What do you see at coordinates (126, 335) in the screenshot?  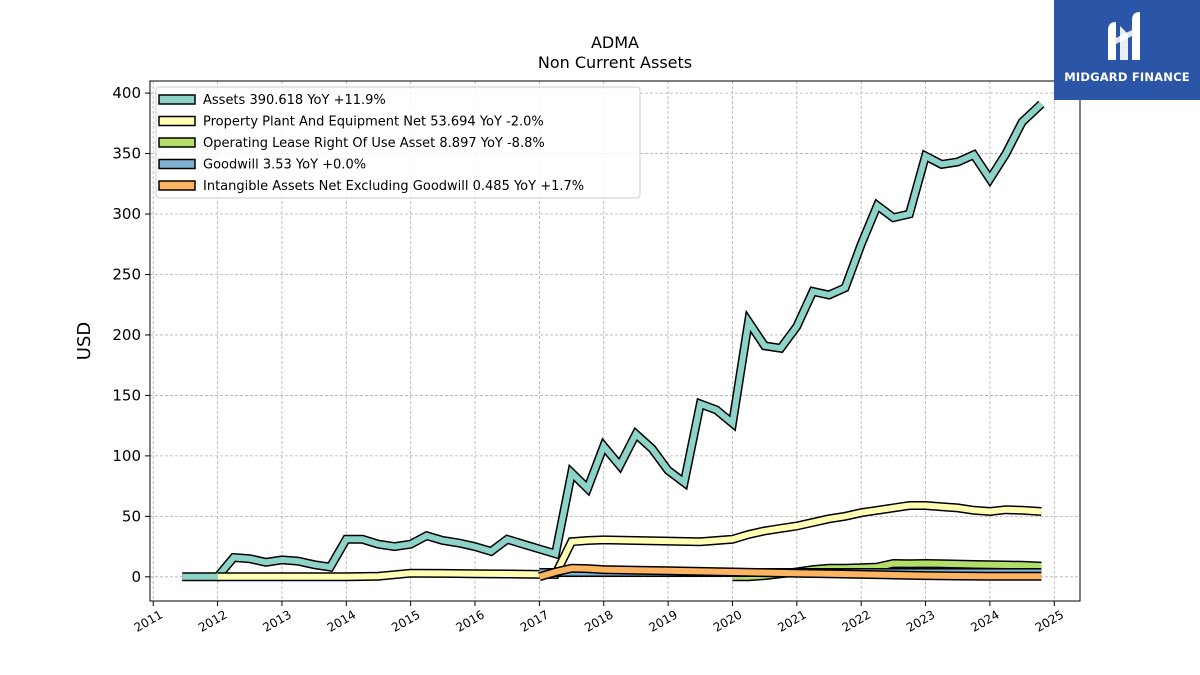 I see `y-tick-label: 200` at bounding box center [126, 335].